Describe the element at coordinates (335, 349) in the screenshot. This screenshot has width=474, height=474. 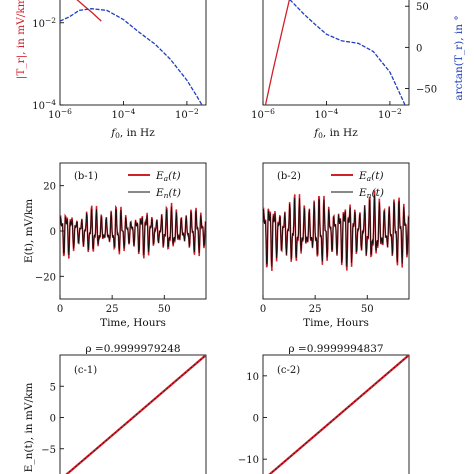
I see `rho-label: ρ =0.9999994837` at that location.